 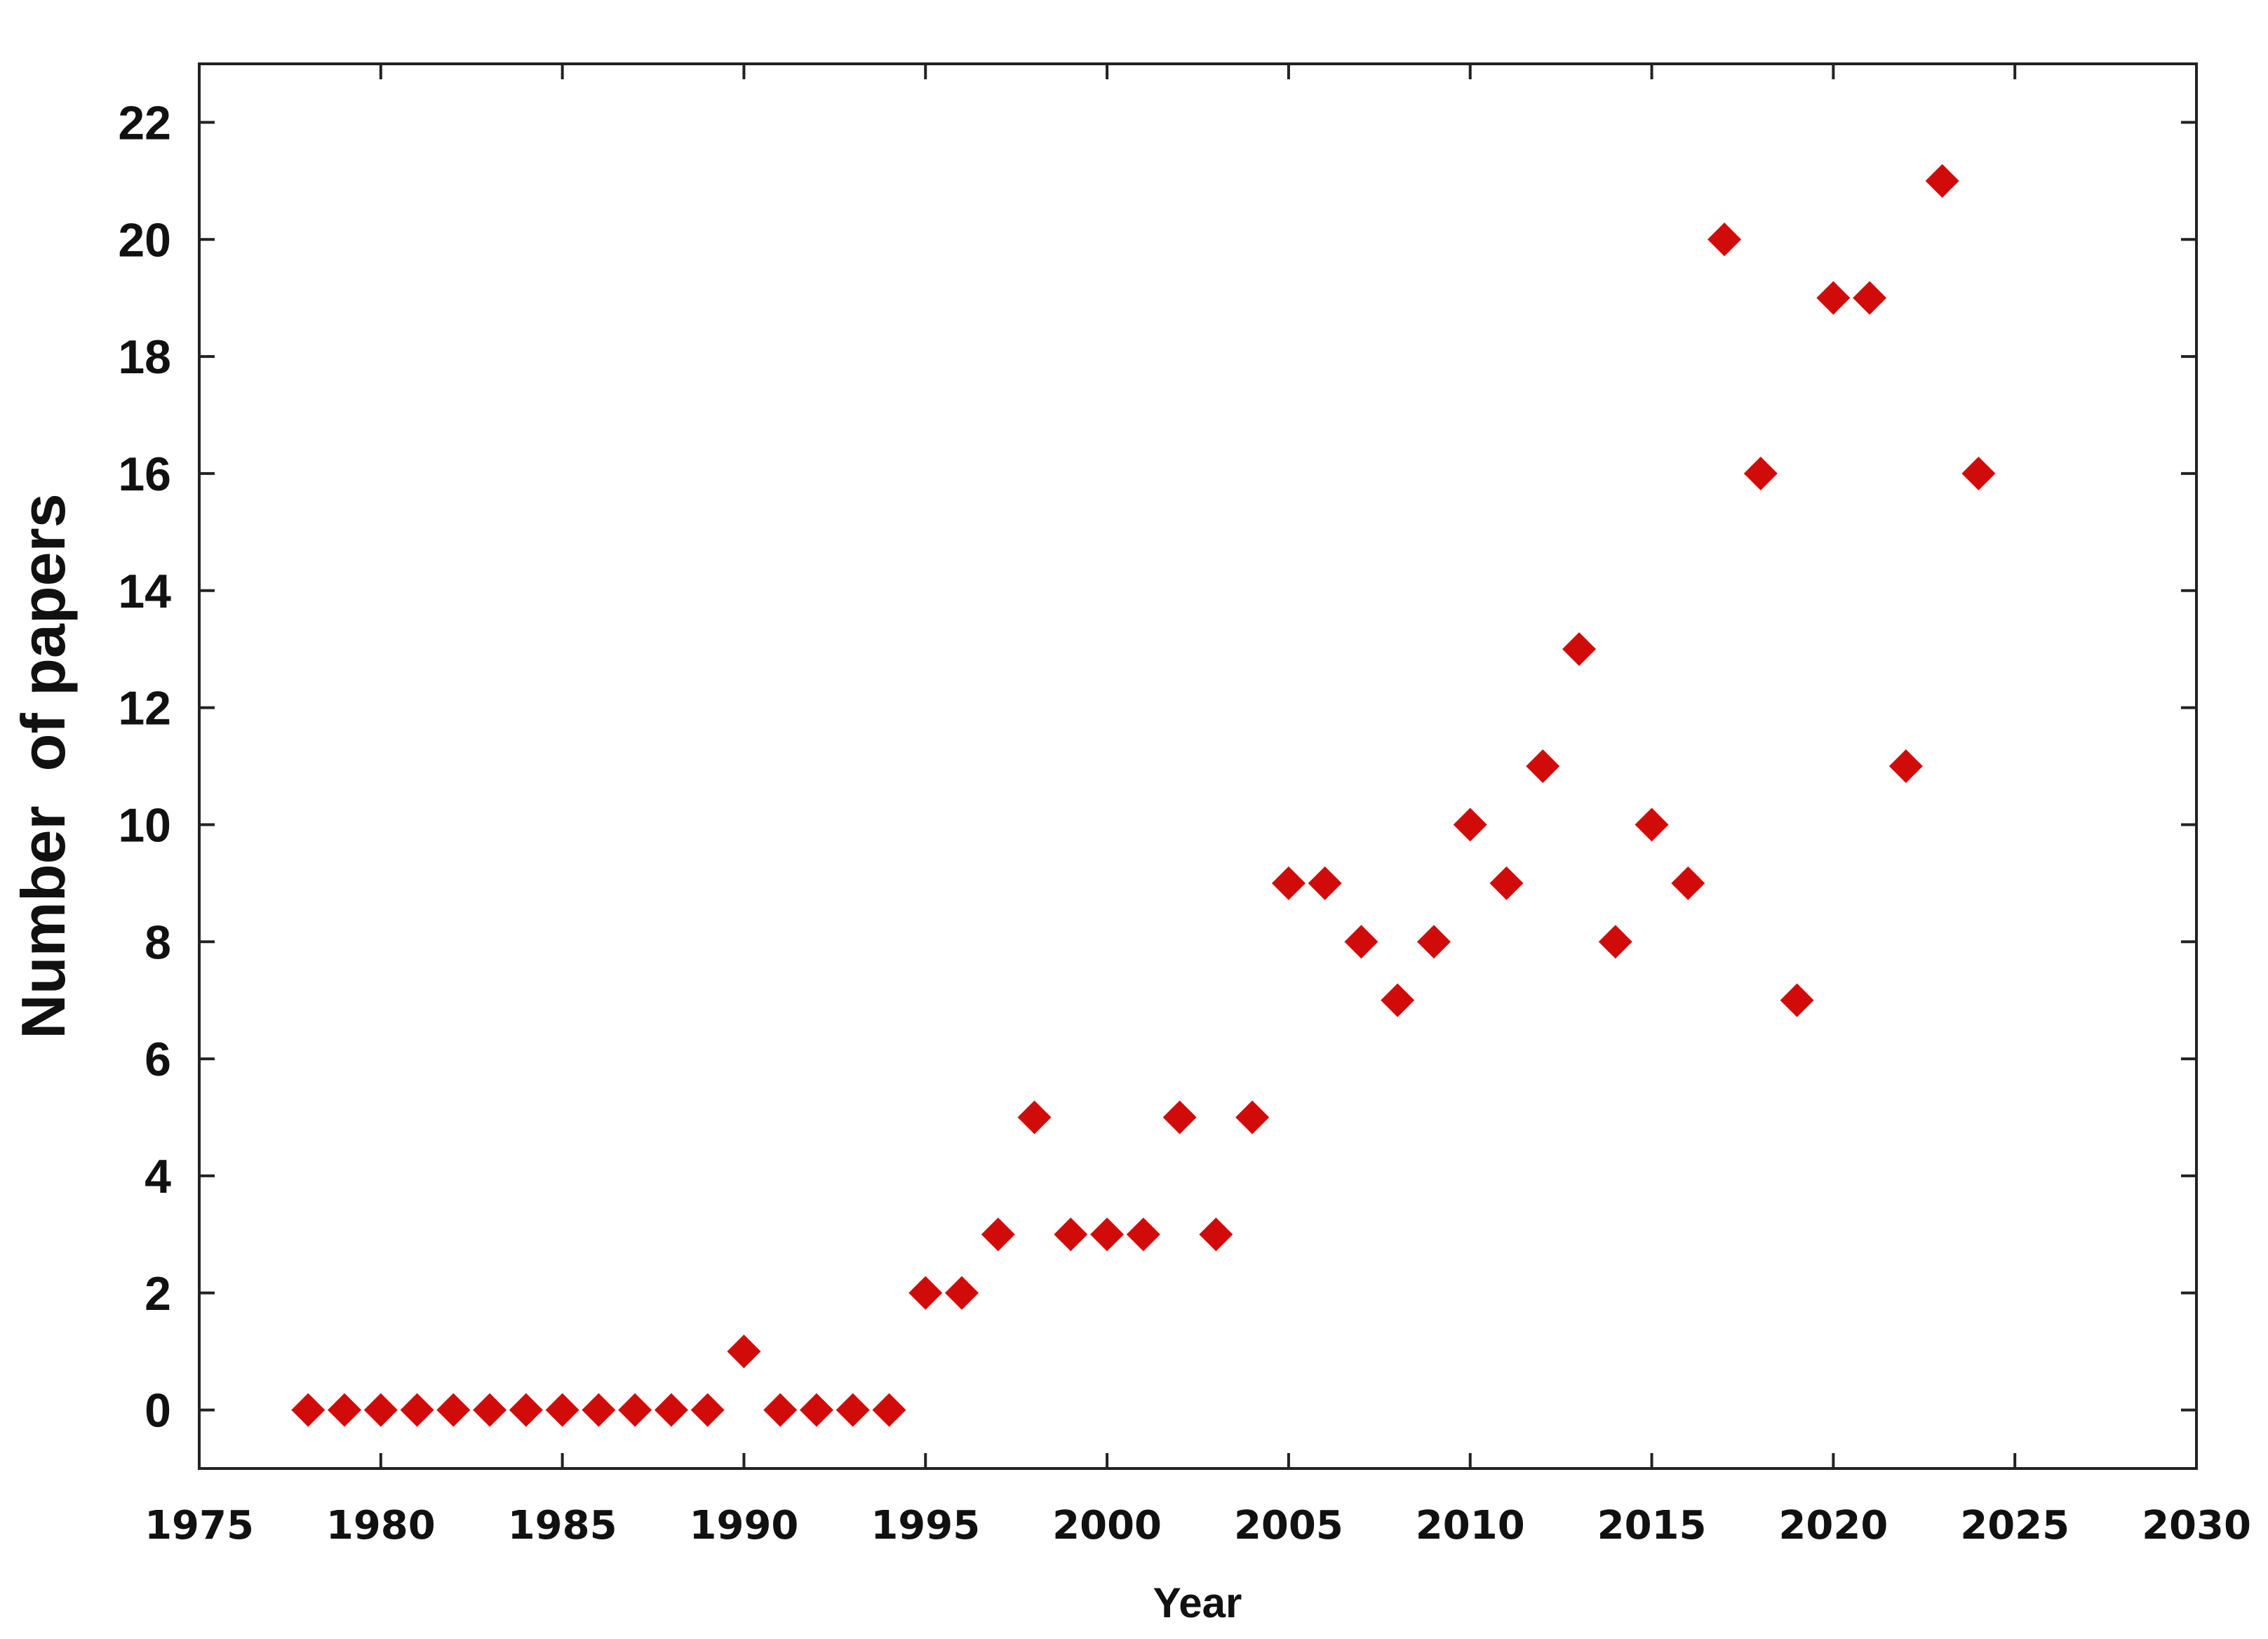 What do you see at coordinates (144, 825) in the screenshot?
I see `y-tick-label: 10` at bounding box center [144, 825].